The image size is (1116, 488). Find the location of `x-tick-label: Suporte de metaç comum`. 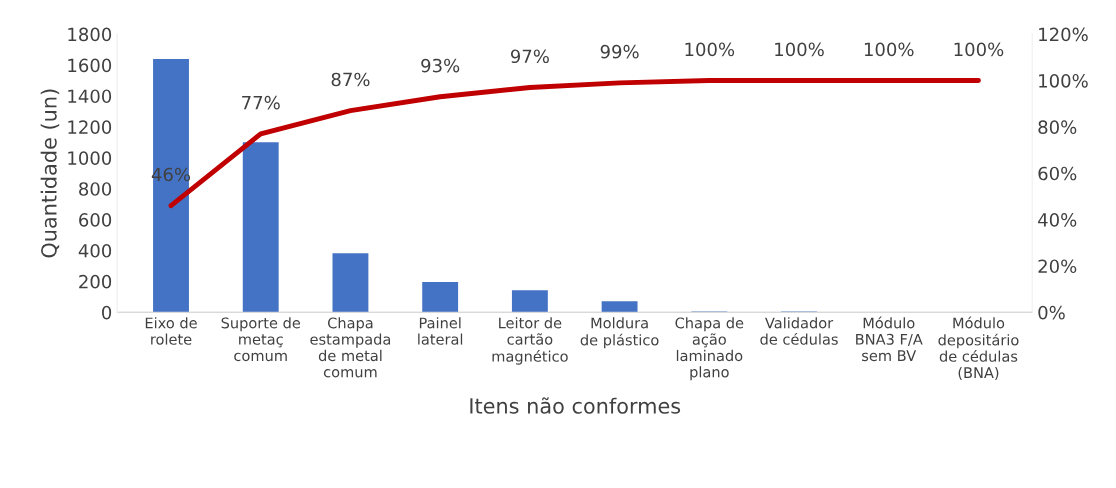

x-tick-label: Suporte de metaç comum is located at coordinates (261, 339).